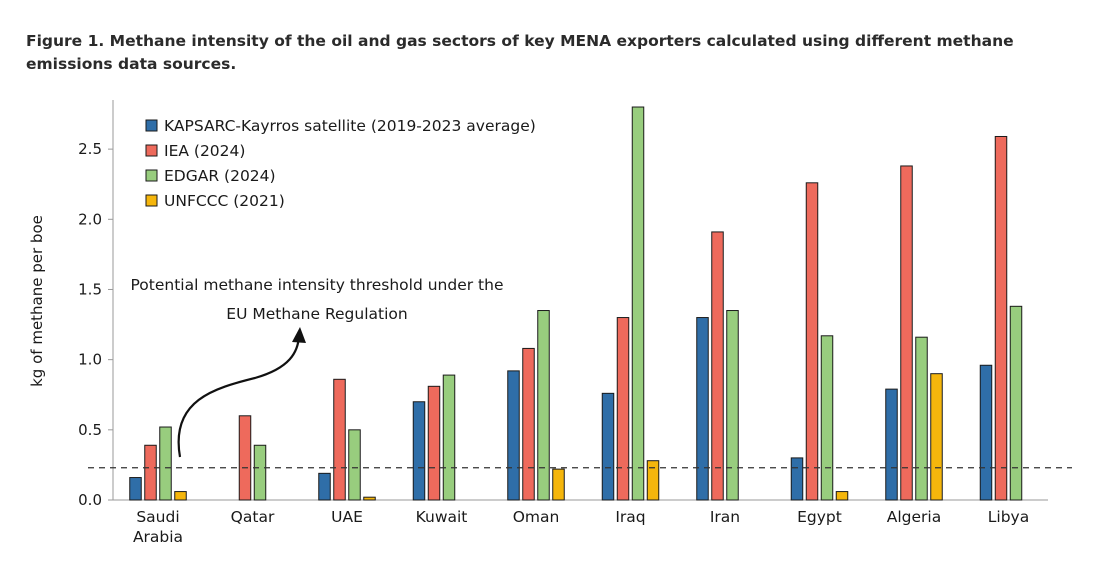 The image size is (1107, 567). Describe the element at coordinates (253, 517) in the screenshot. I see `x-tick-label: Qatar` at that location.